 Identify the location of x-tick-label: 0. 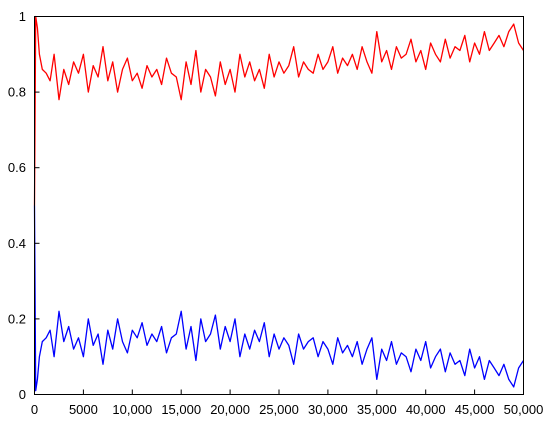
(34, 409).